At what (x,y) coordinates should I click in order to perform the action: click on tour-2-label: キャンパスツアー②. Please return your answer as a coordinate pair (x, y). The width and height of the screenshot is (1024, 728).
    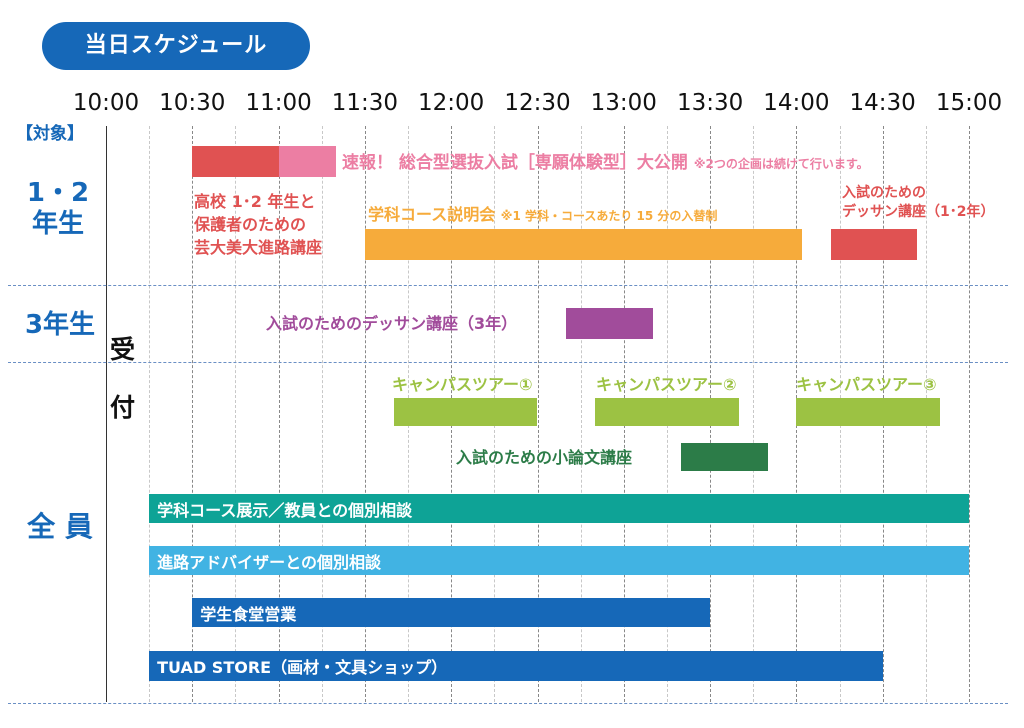
    Looking at the image, I should click on (666, 384).